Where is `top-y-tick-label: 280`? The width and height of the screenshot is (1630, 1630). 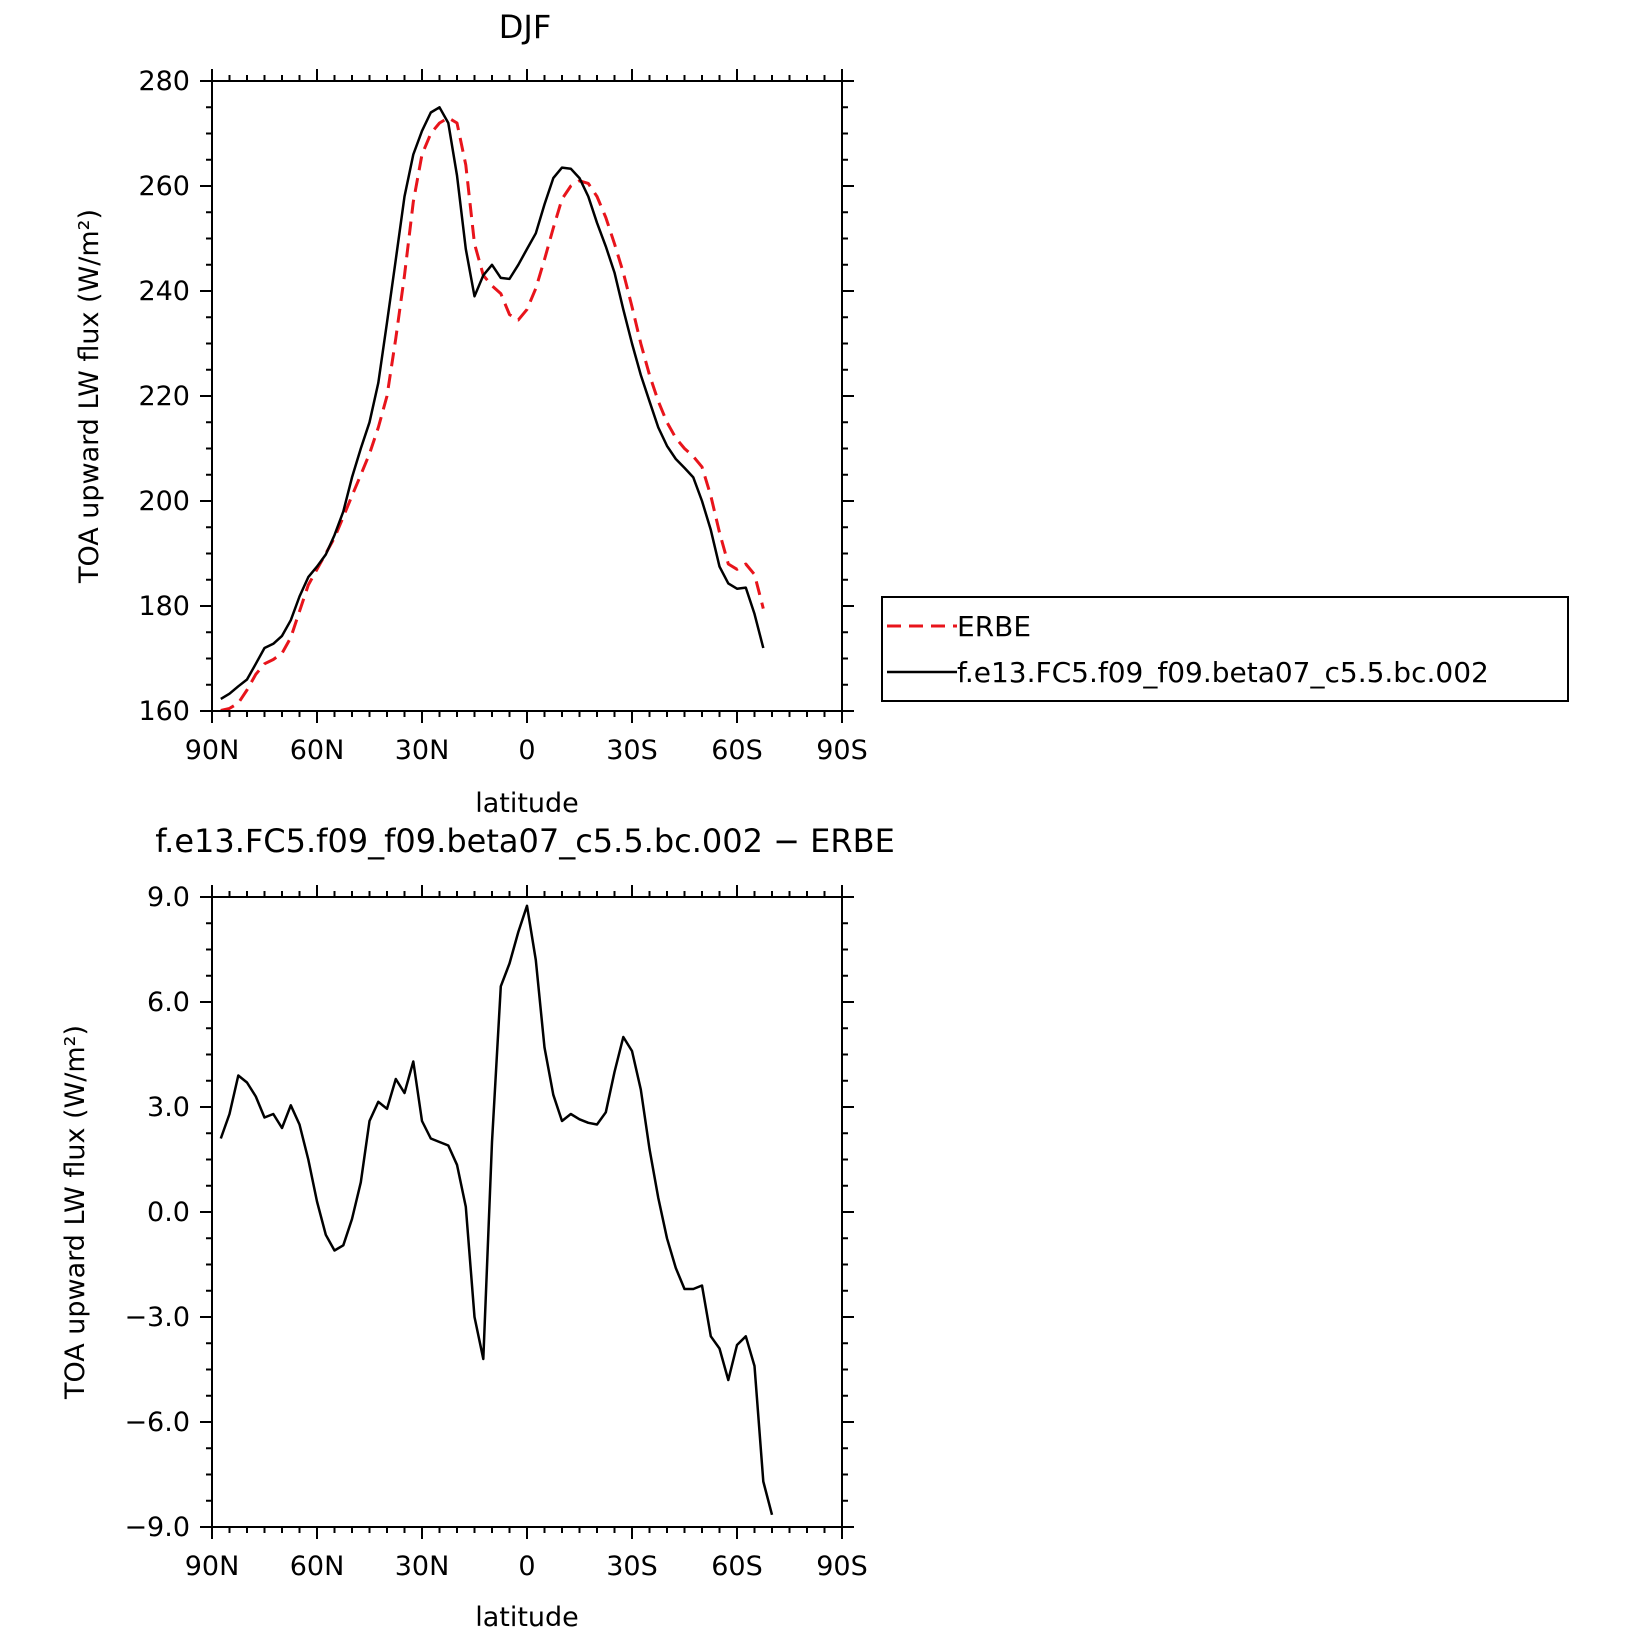
top-y-tick-label: 280 is located at coordinates (164, 81).